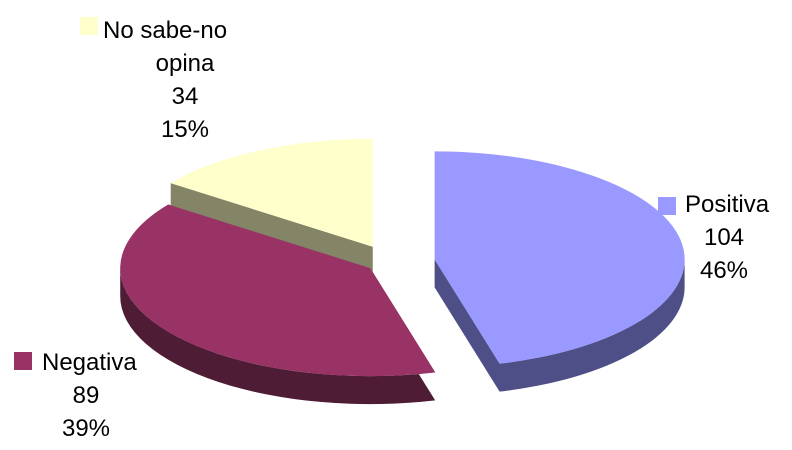  What do you see at coordinates (724, 270) in the screenshot?
I see `data-label-0-line-2: 46%` at bounding box center [724, 270].